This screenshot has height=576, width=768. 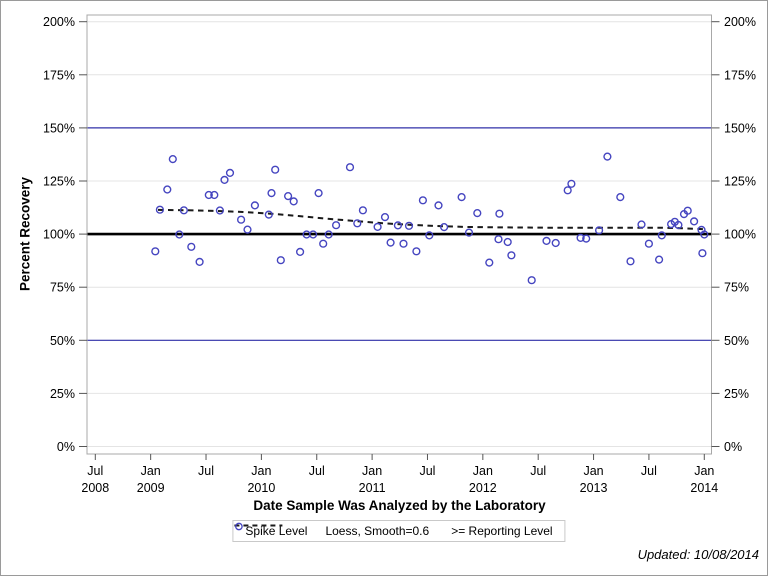 What do you see at coordinates (59, 128) in the screenshot?
I see `y-tick-label-left: 150%` at bounding box center [59, 128].